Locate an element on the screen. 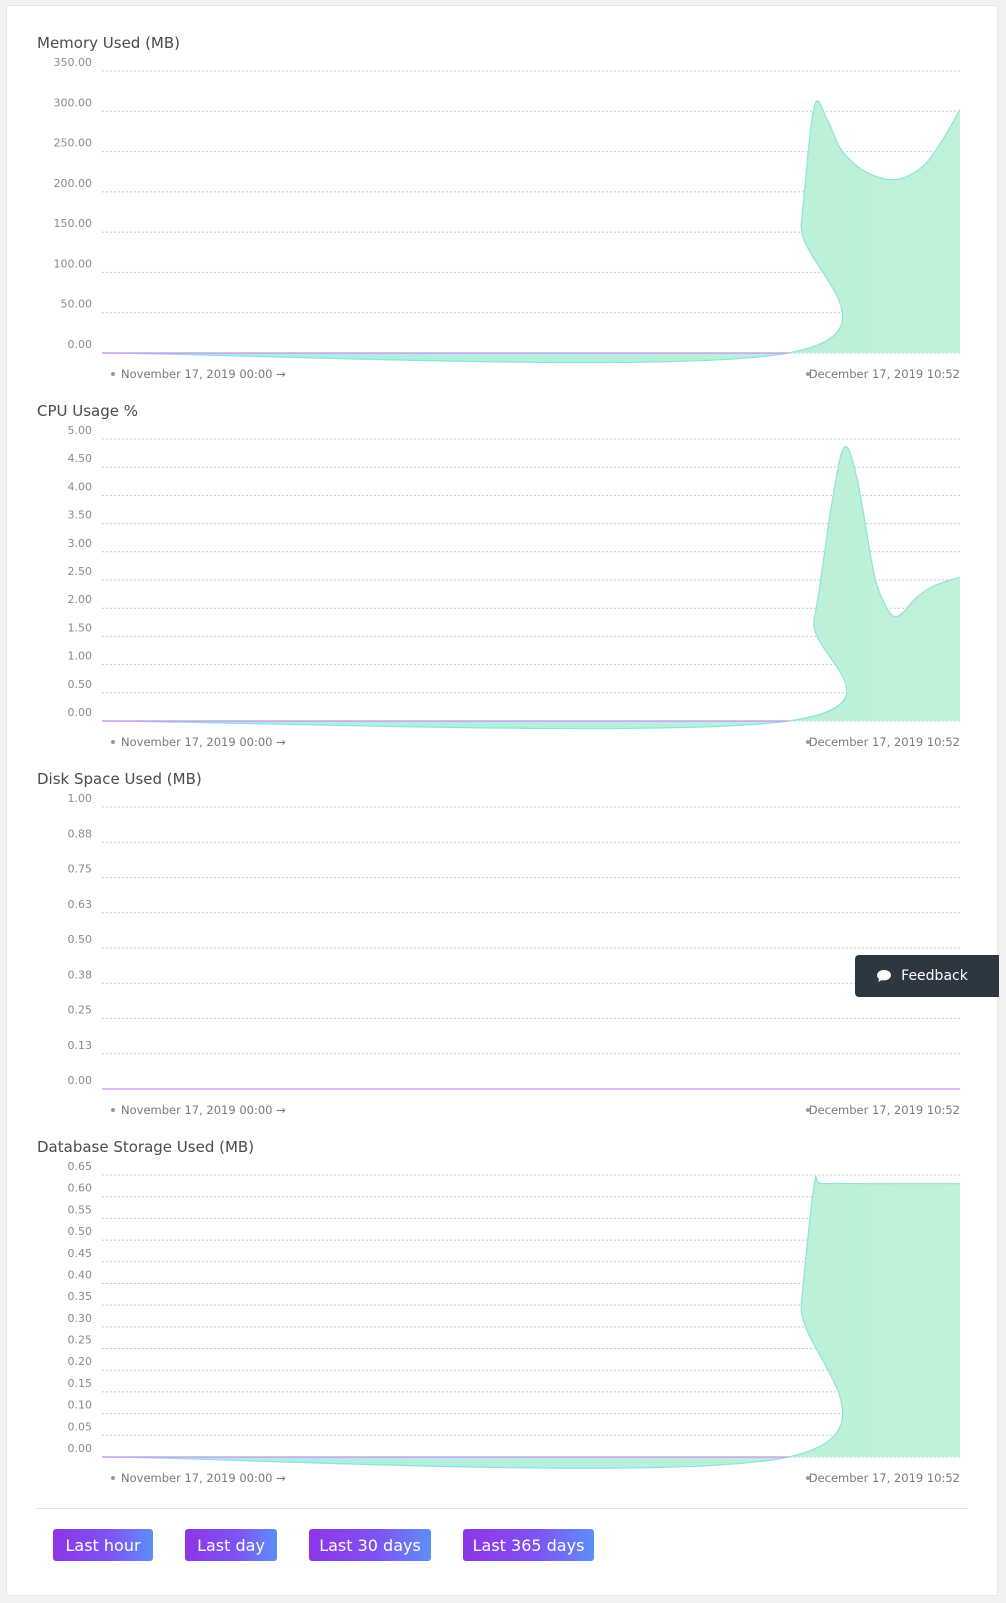 The width and height of the screenshot is (1006, 1603). chat-bubble-icon is located at coordinates (884, 976).